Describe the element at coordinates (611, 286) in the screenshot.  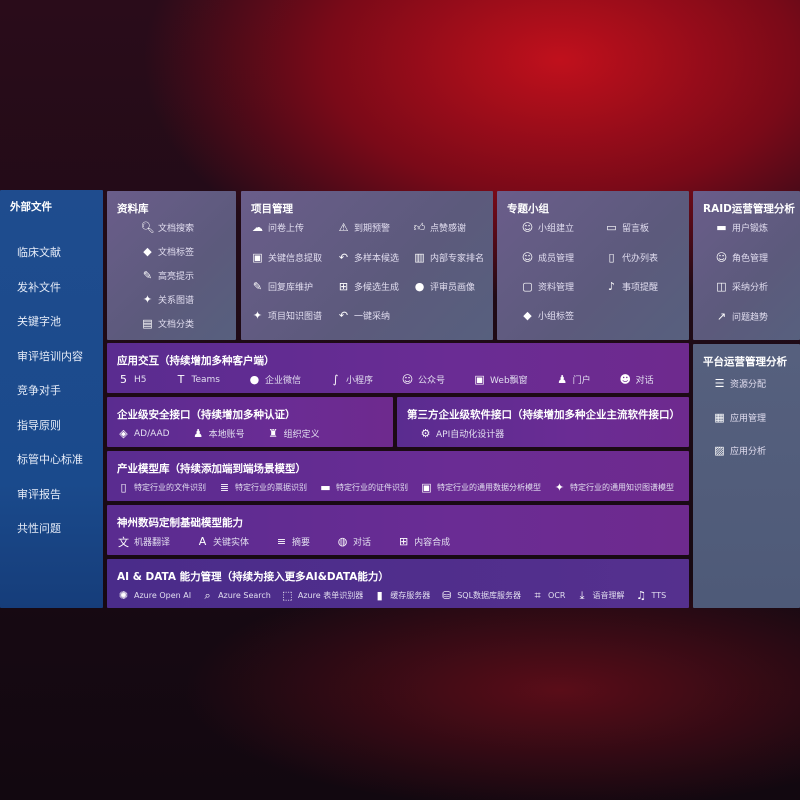
I see `bell-icon: ♪` at that location.